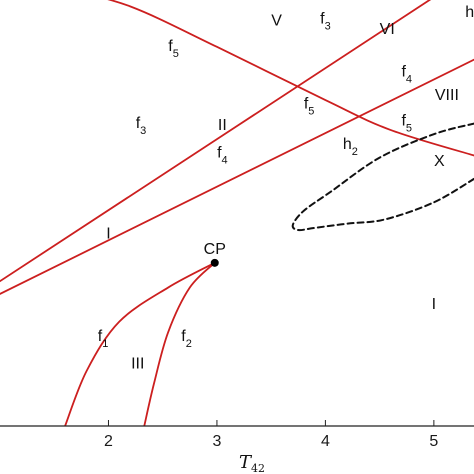  What do you see at coordinates (382, 177) in the screenshot?
I see `curve-h2` at bounding box center [382, 177].